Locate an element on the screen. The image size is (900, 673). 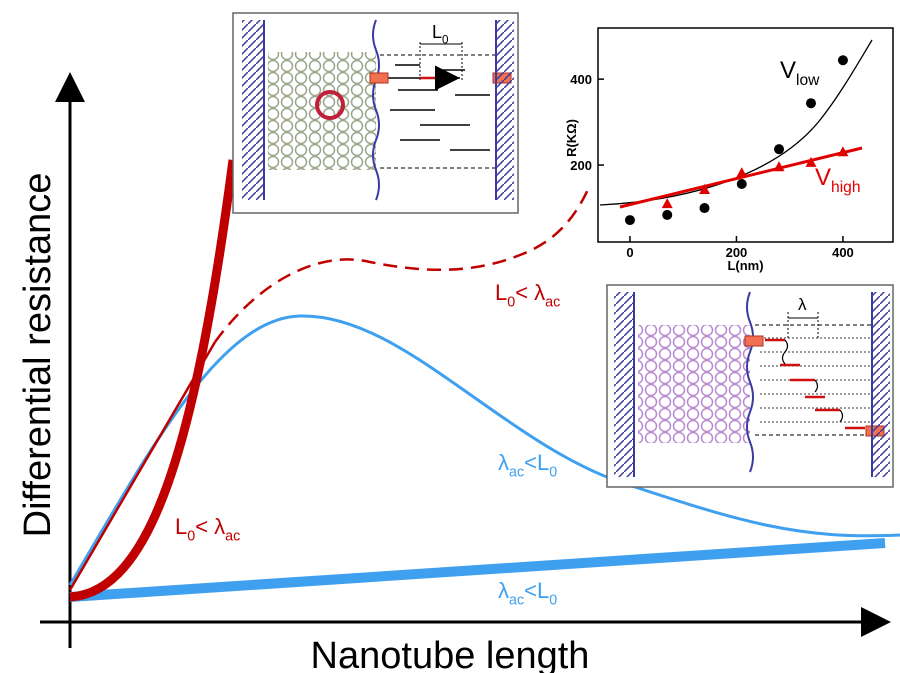
inset-chart-frame is located at coordinates (745, 135).